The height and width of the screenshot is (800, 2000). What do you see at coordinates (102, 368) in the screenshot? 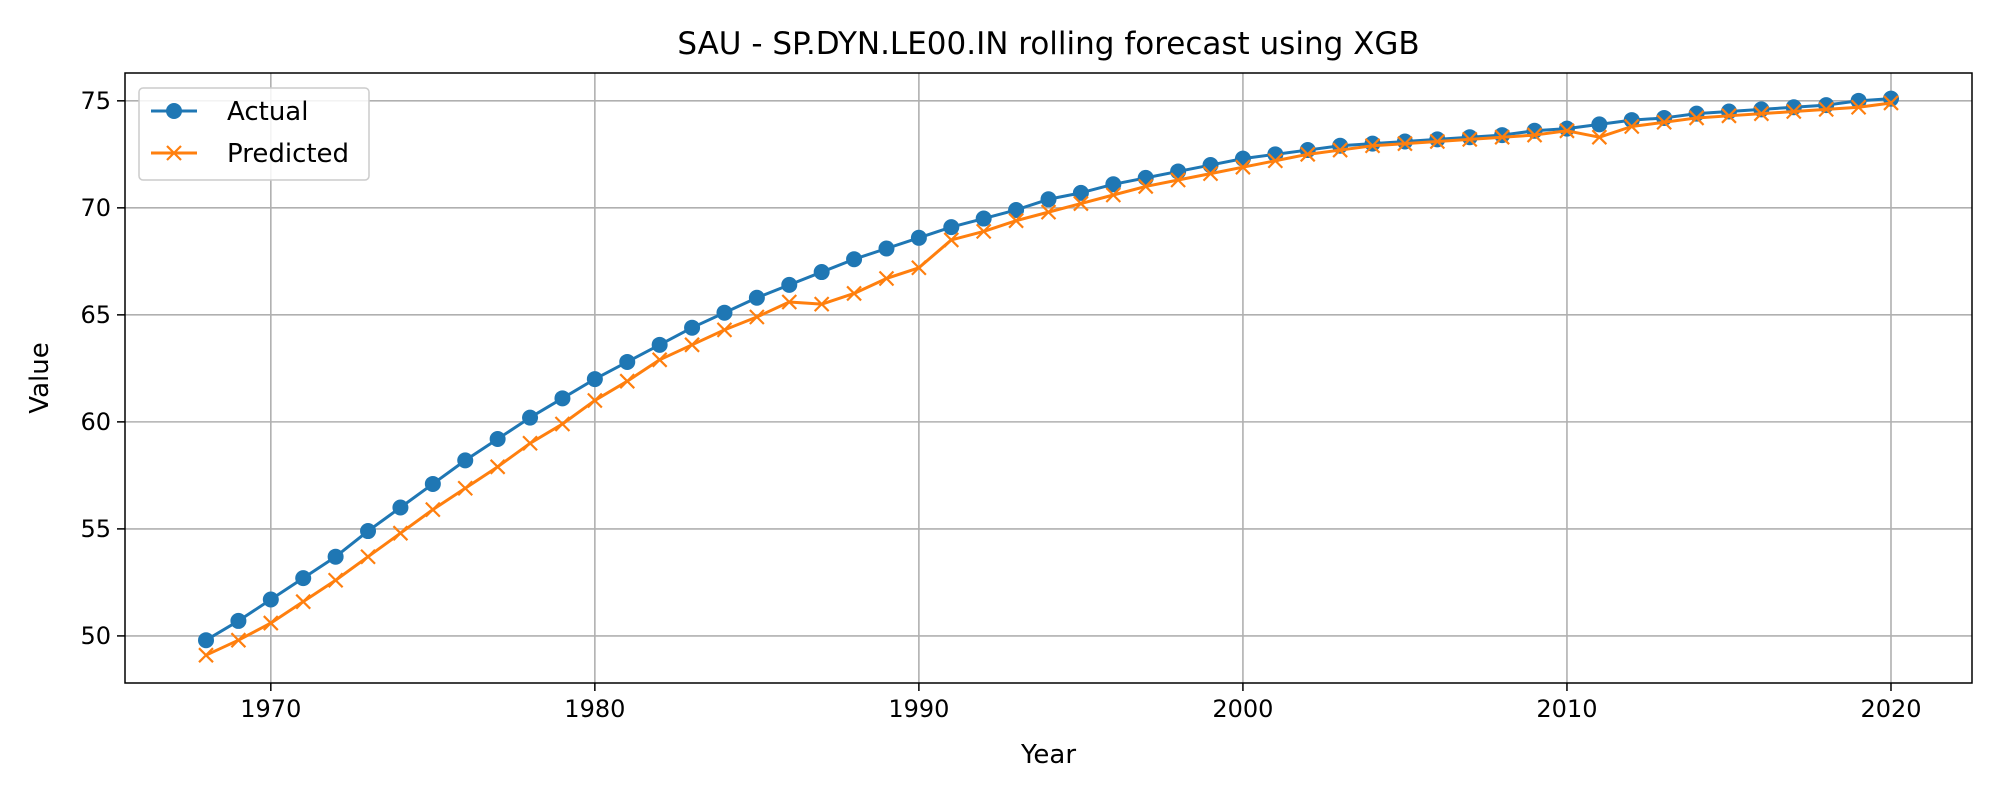
I see `y-axis-ticks: 50 55 60 65 70 75` at bounding box center [102, 368].